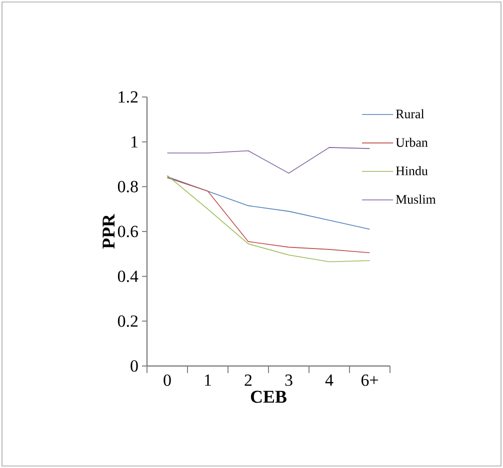 This screenshot has width=503, height=468. I want to click on y-tick-label: 0, so click(134, 366).